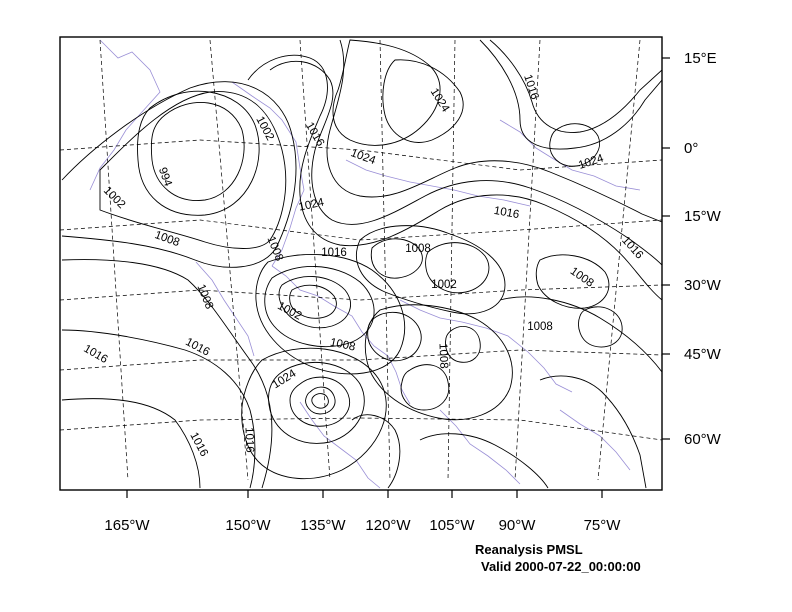 Image resolution: width=792 pixels, height=612 pixels. Describe the element at coordinates (248, 525) in the screenshot. I see `lon-label: 150°W` at that location.